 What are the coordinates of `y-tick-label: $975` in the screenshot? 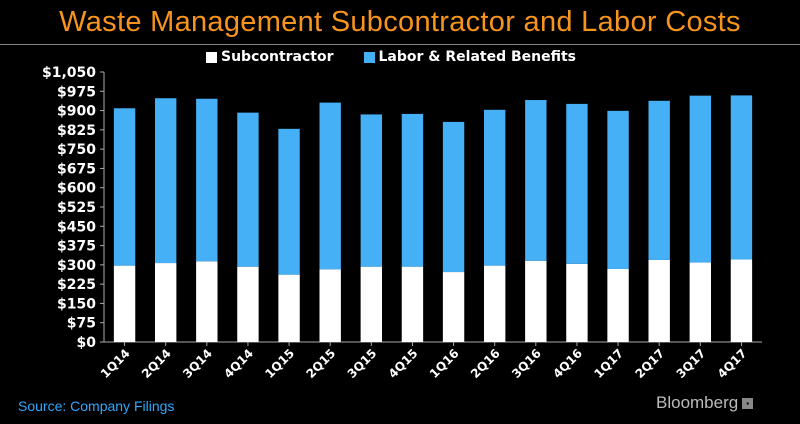 It's located at (76, 92).